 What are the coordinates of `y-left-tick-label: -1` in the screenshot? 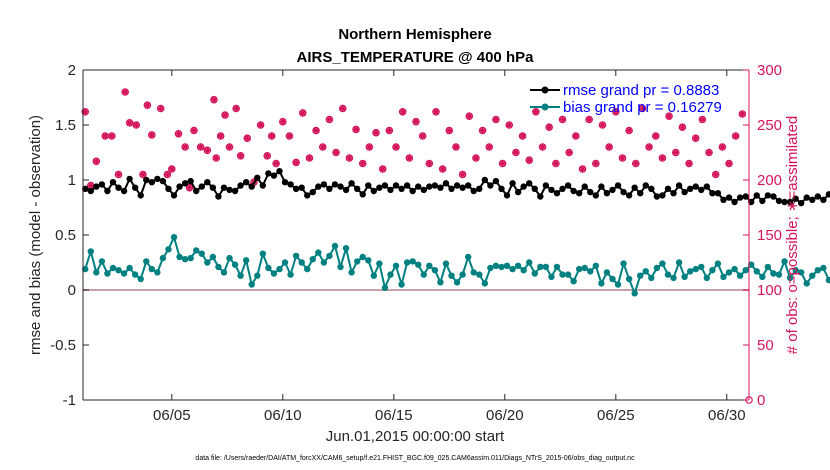 It's located at (69, 400).